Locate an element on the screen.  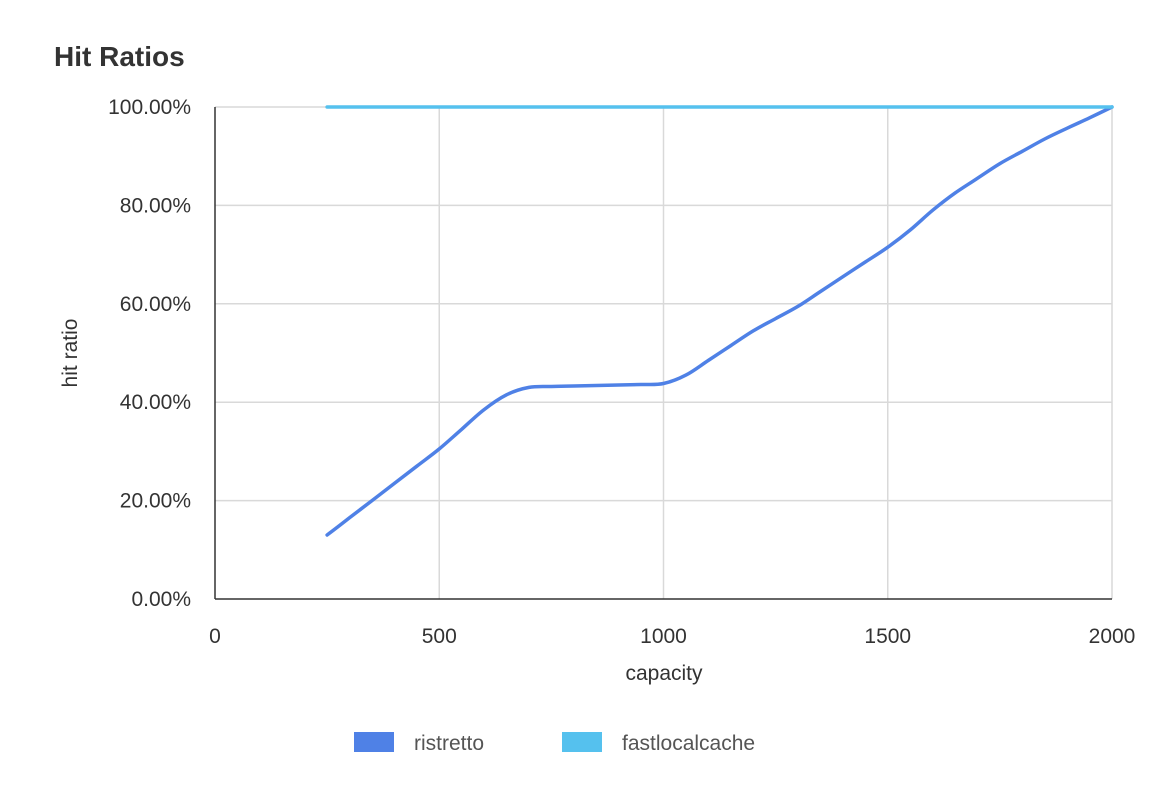
x-tick-label: 1000 is located at coordinates (663, 636).